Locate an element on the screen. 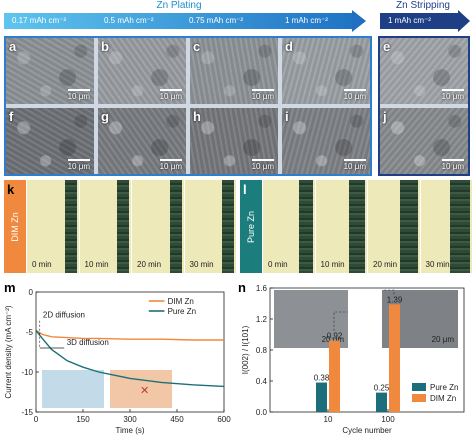  annotation-2d-diffusion: 2D diffusion is located at coordinates (64, 315).